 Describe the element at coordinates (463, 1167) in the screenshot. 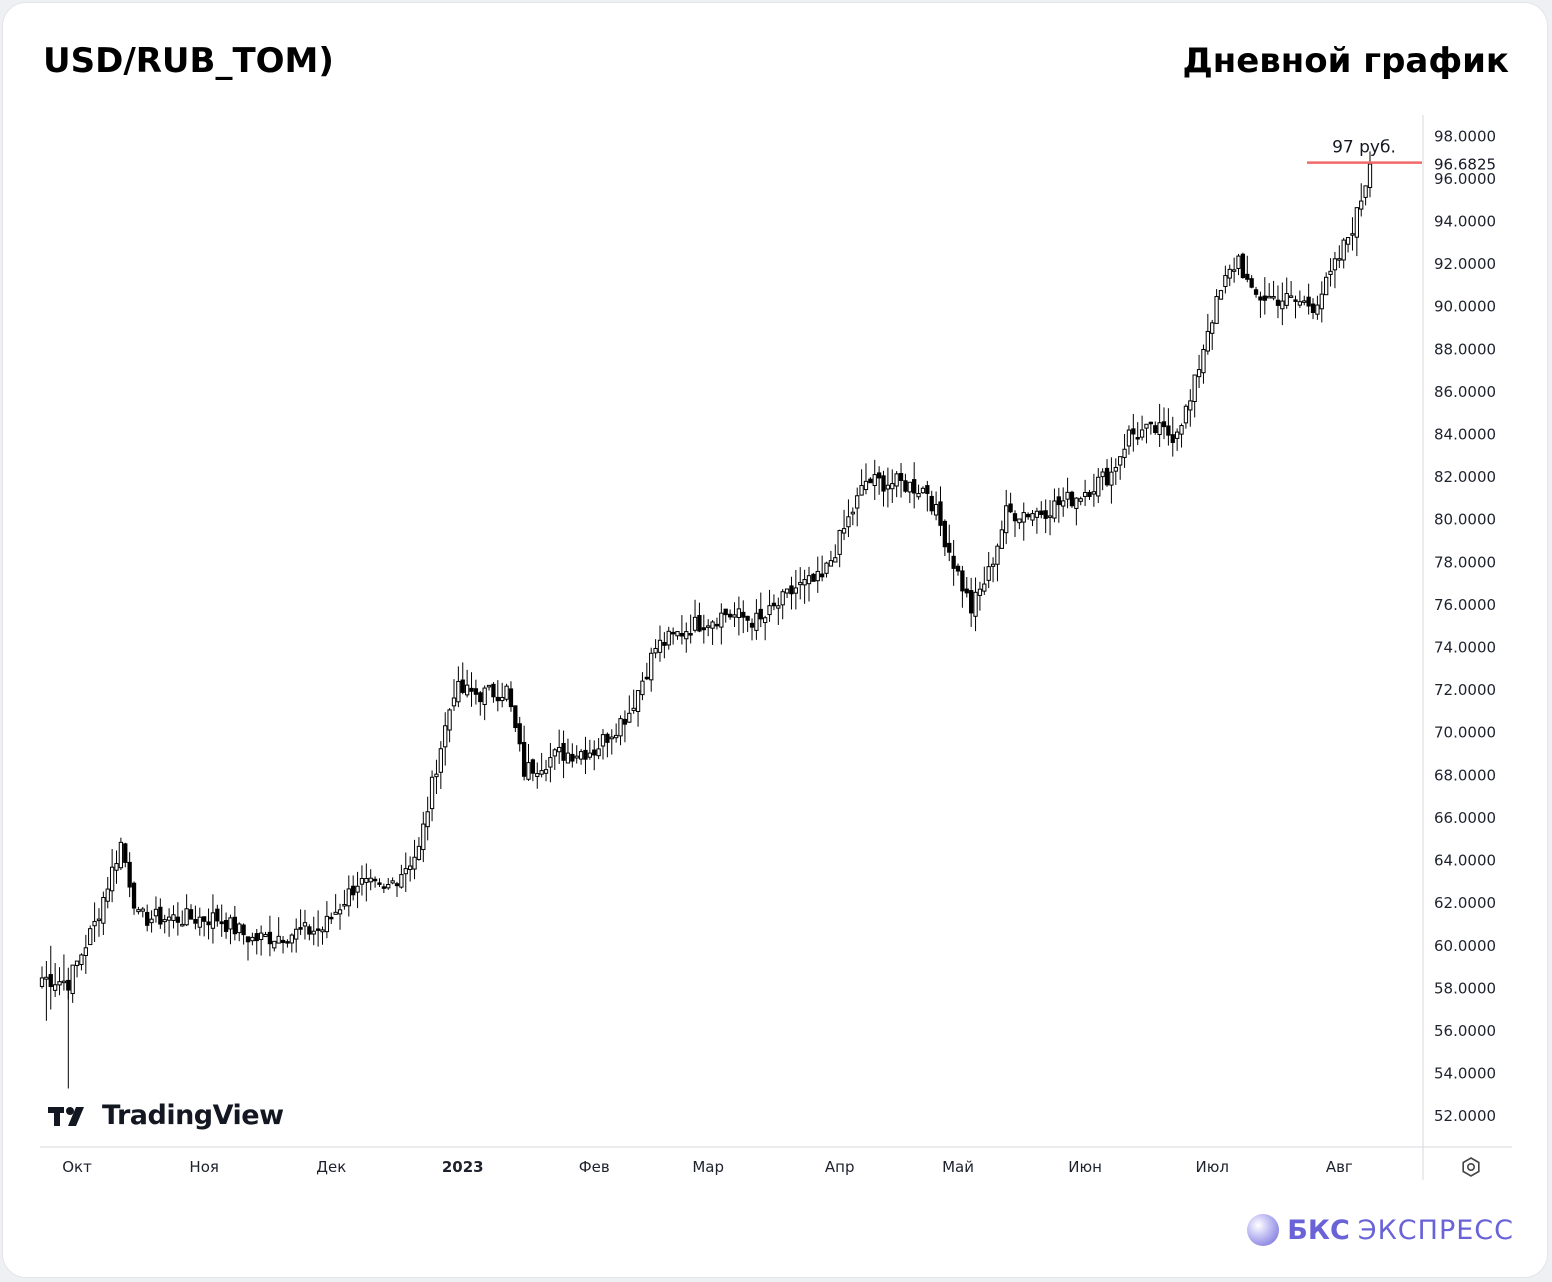

I see `x-tick-label: 2023` at that location.